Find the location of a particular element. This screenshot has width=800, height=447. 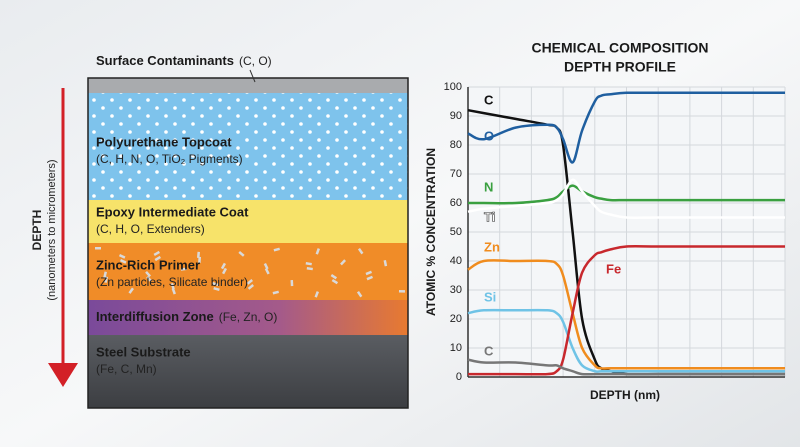

layer-name: Interdiffusion Zone is located at coordinates (155, 316).